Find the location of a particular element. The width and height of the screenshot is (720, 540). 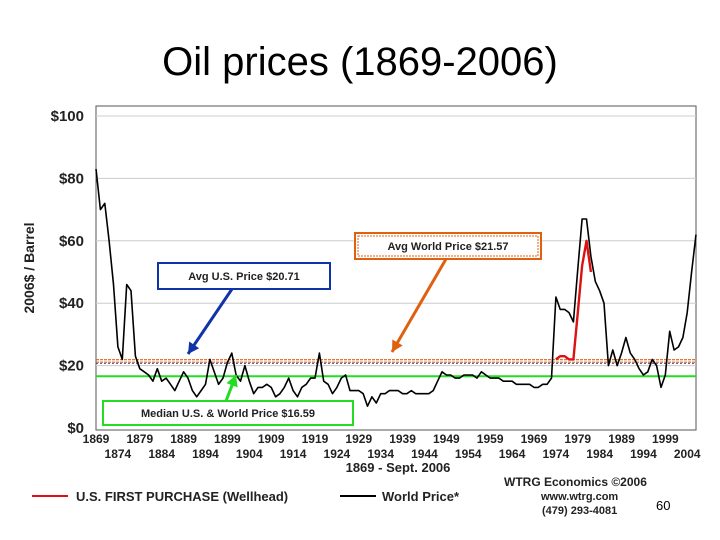

y-axis-label: 2006$ / Barrel is located at coordinates (29, 267).